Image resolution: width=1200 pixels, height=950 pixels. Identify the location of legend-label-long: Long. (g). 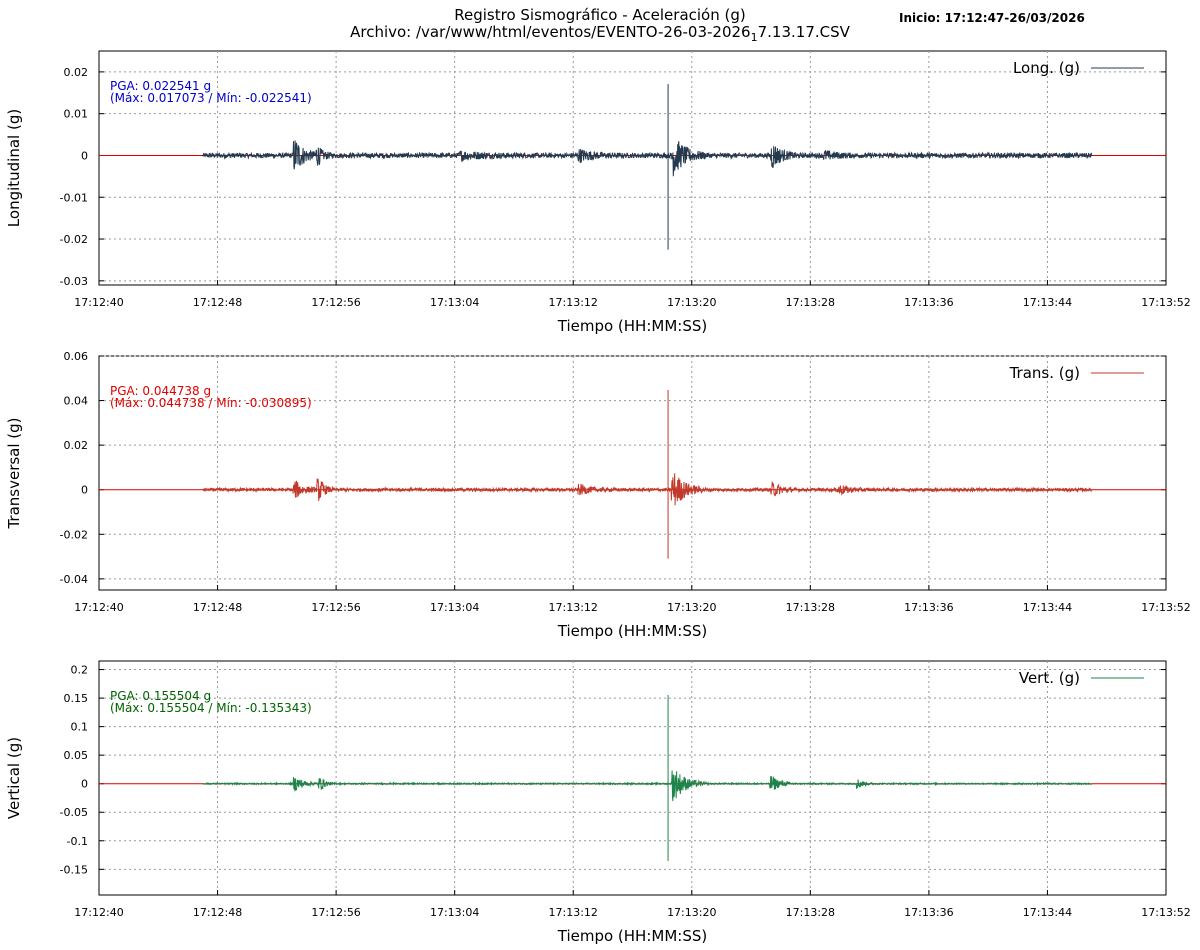
(1046, 68).